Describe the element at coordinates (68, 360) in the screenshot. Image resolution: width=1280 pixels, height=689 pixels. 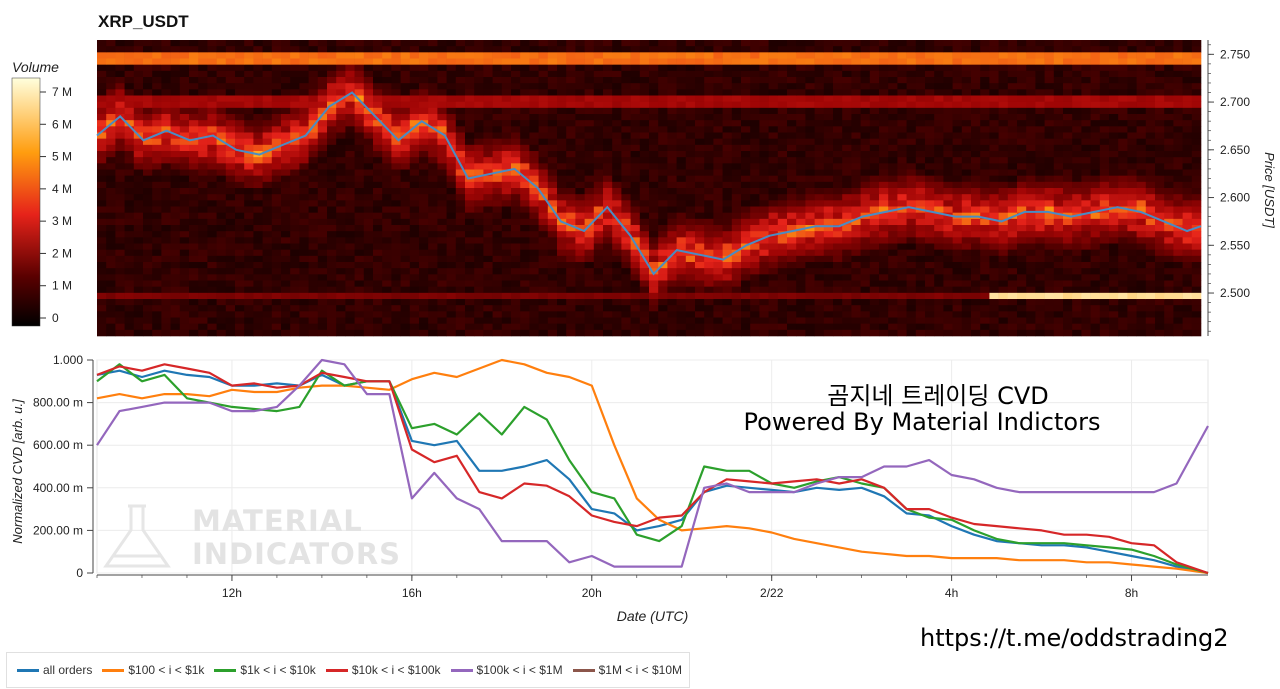
I see `cvd-y-tick-label: 1.000` at that location.